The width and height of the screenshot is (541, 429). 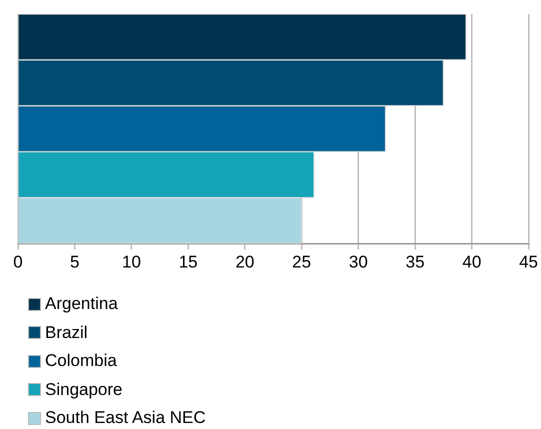 What do you see at coordinates (66, 332) in the screenshot?
I see `legend-label: Brazil` at bounding box center [66, 332].